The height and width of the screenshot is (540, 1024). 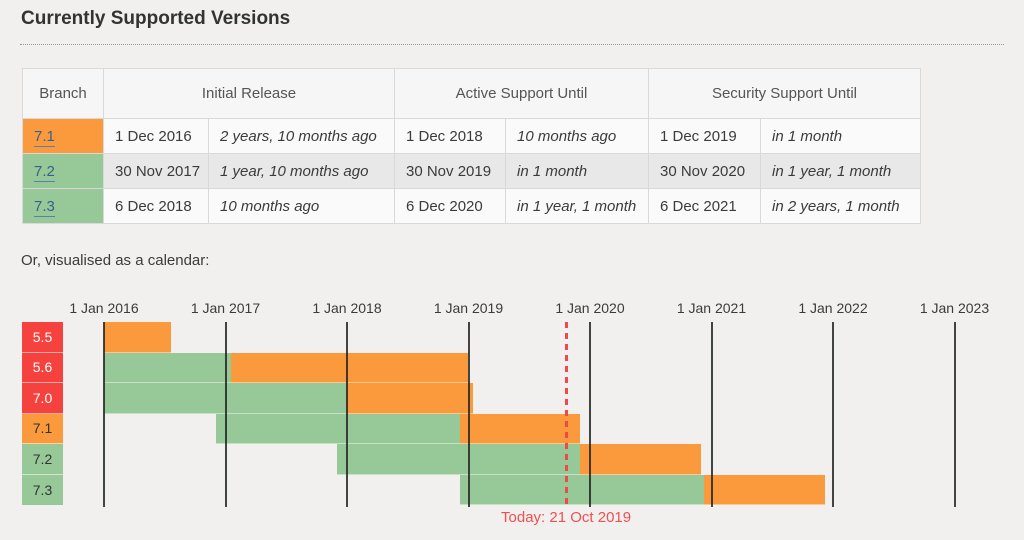 I want to click on cell-active-until-7.2: 30 Nov 2019, so click(x=450, y=171).